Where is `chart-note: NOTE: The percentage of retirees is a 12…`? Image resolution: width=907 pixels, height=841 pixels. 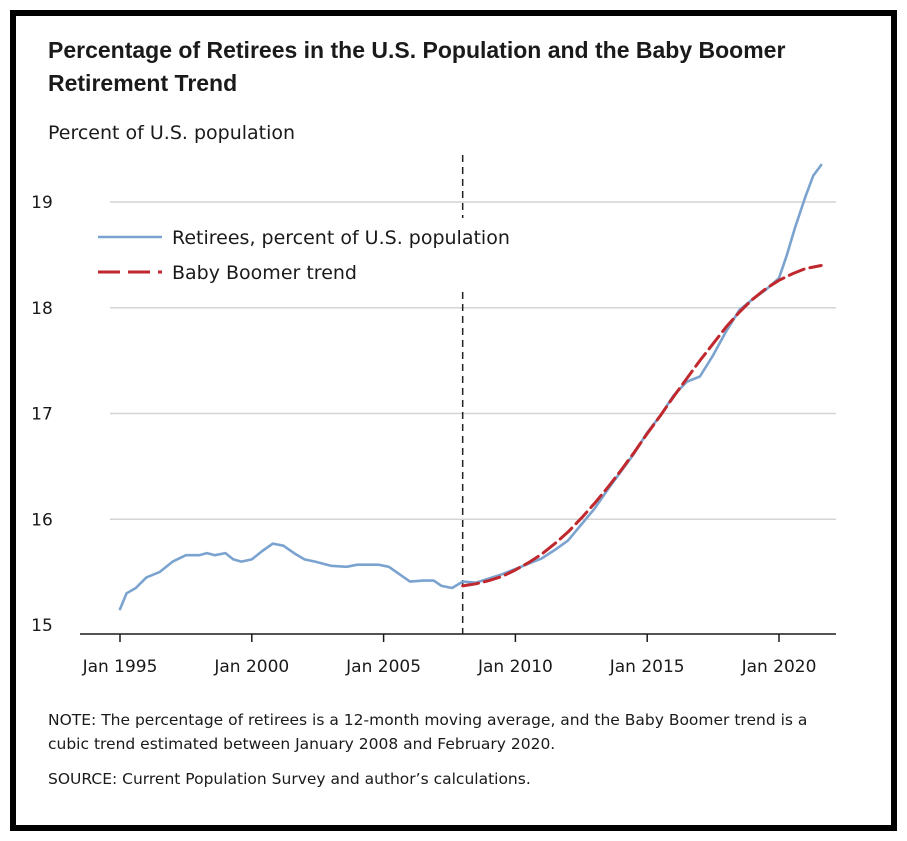
chart-note: NOTE: The percentage of retirees is a 12… is located at coordinates (428, 732).